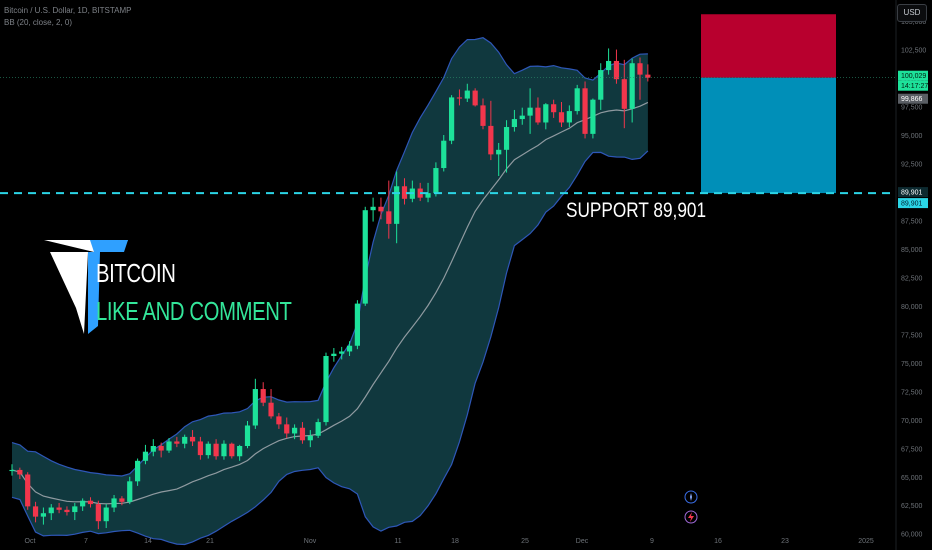  I want to click on support-annotation: SUPPORT 89,901, so click(636, 210).